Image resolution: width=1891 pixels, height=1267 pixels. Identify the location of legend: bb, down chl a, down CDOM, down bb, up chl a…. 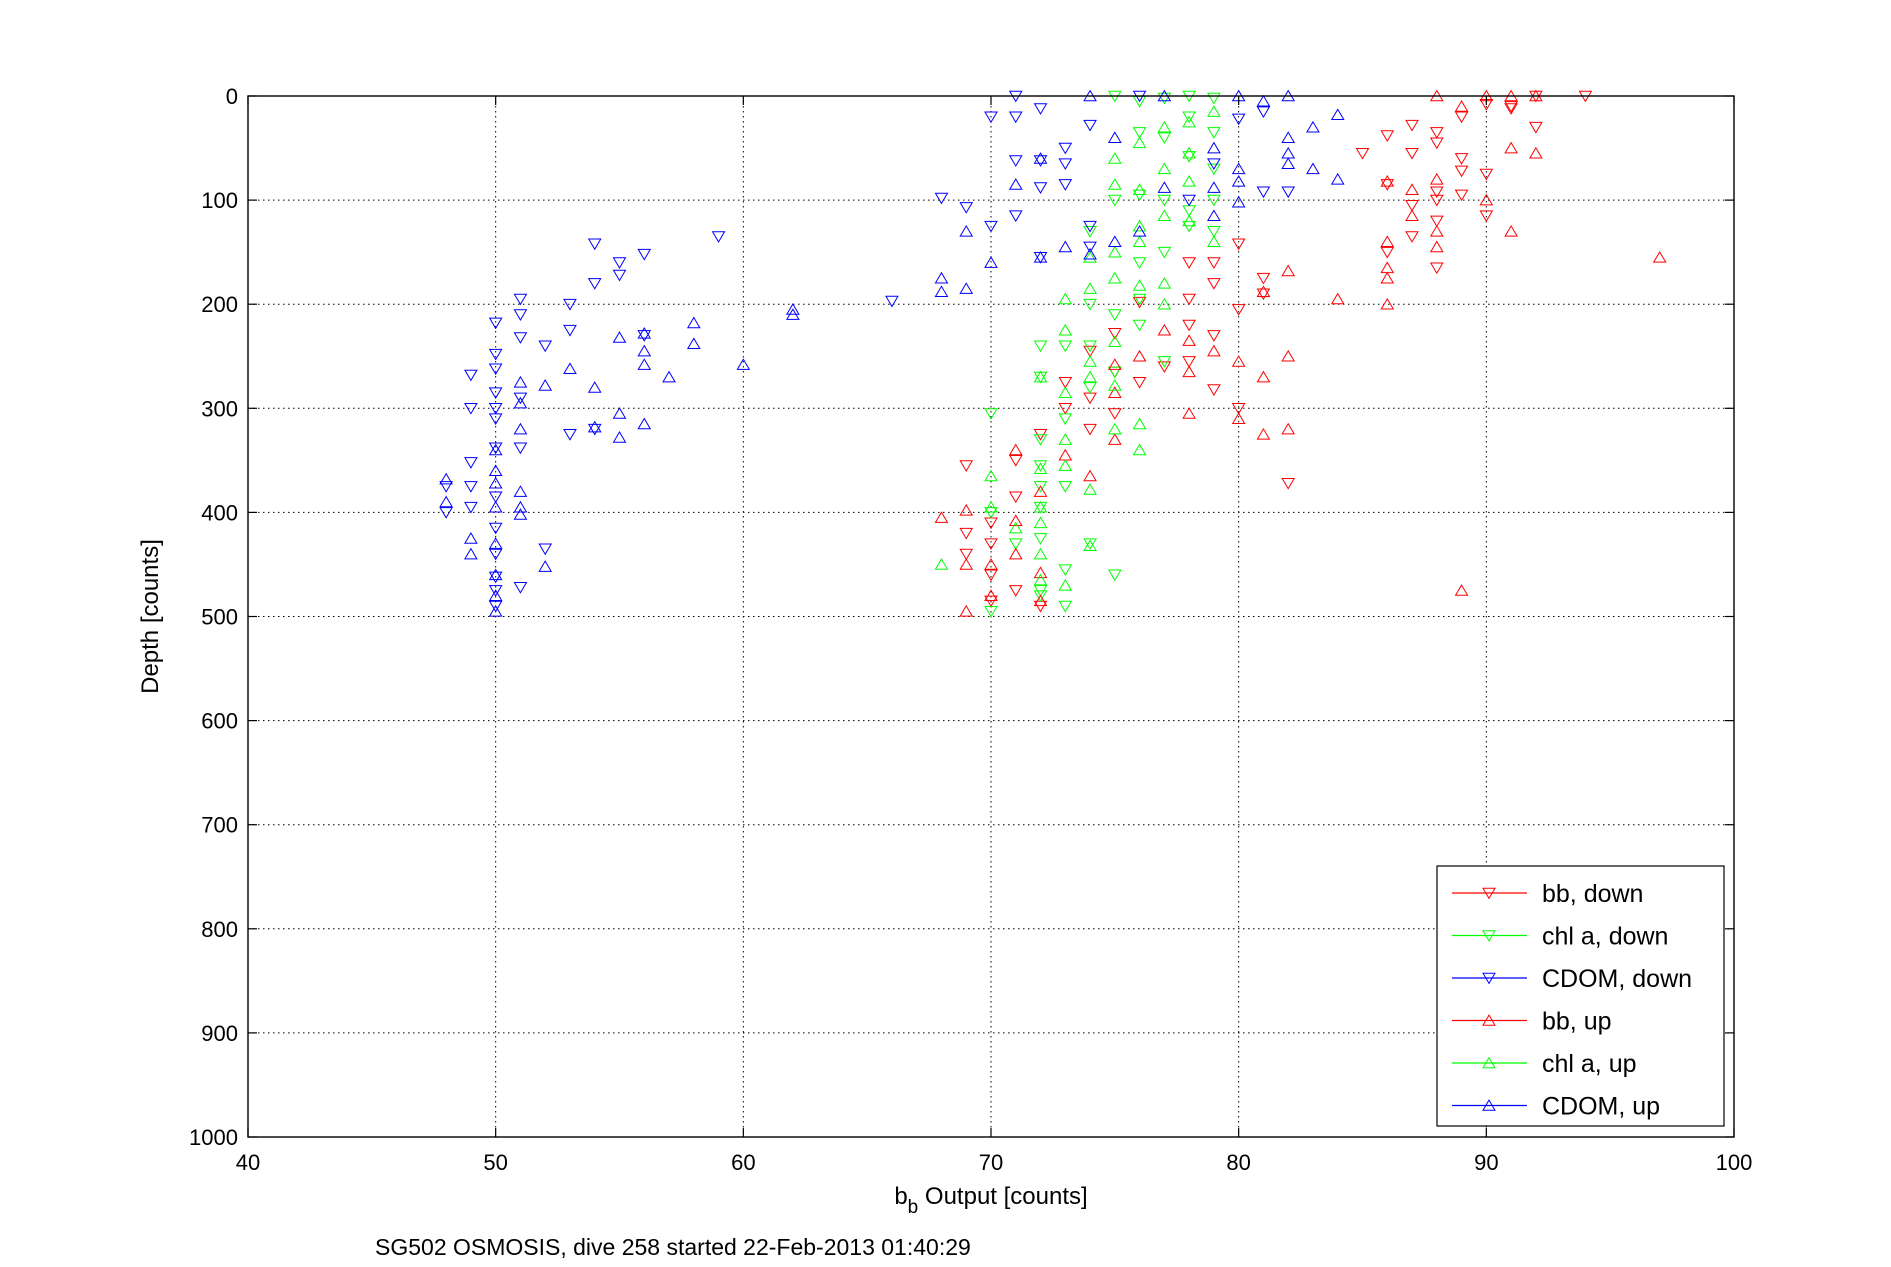
(1580, 996).